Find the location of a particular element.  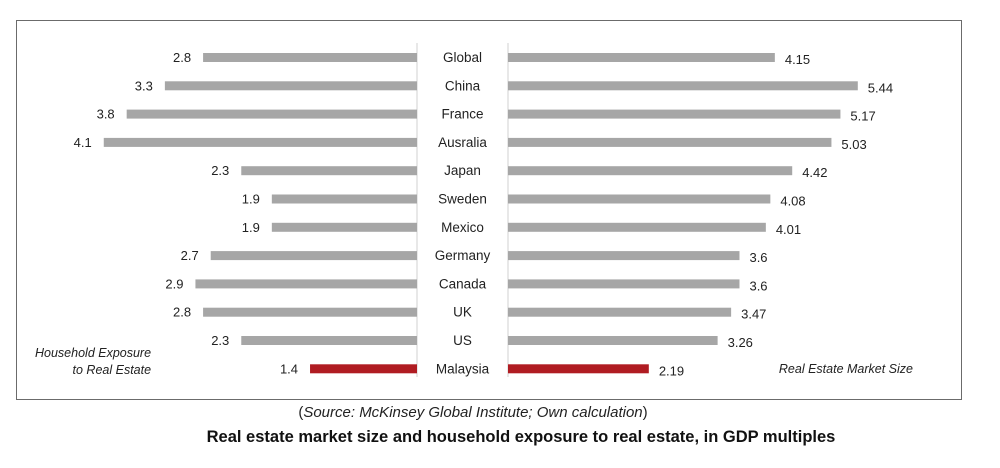

right-bar-mexico is located at coordinates (637, 227).